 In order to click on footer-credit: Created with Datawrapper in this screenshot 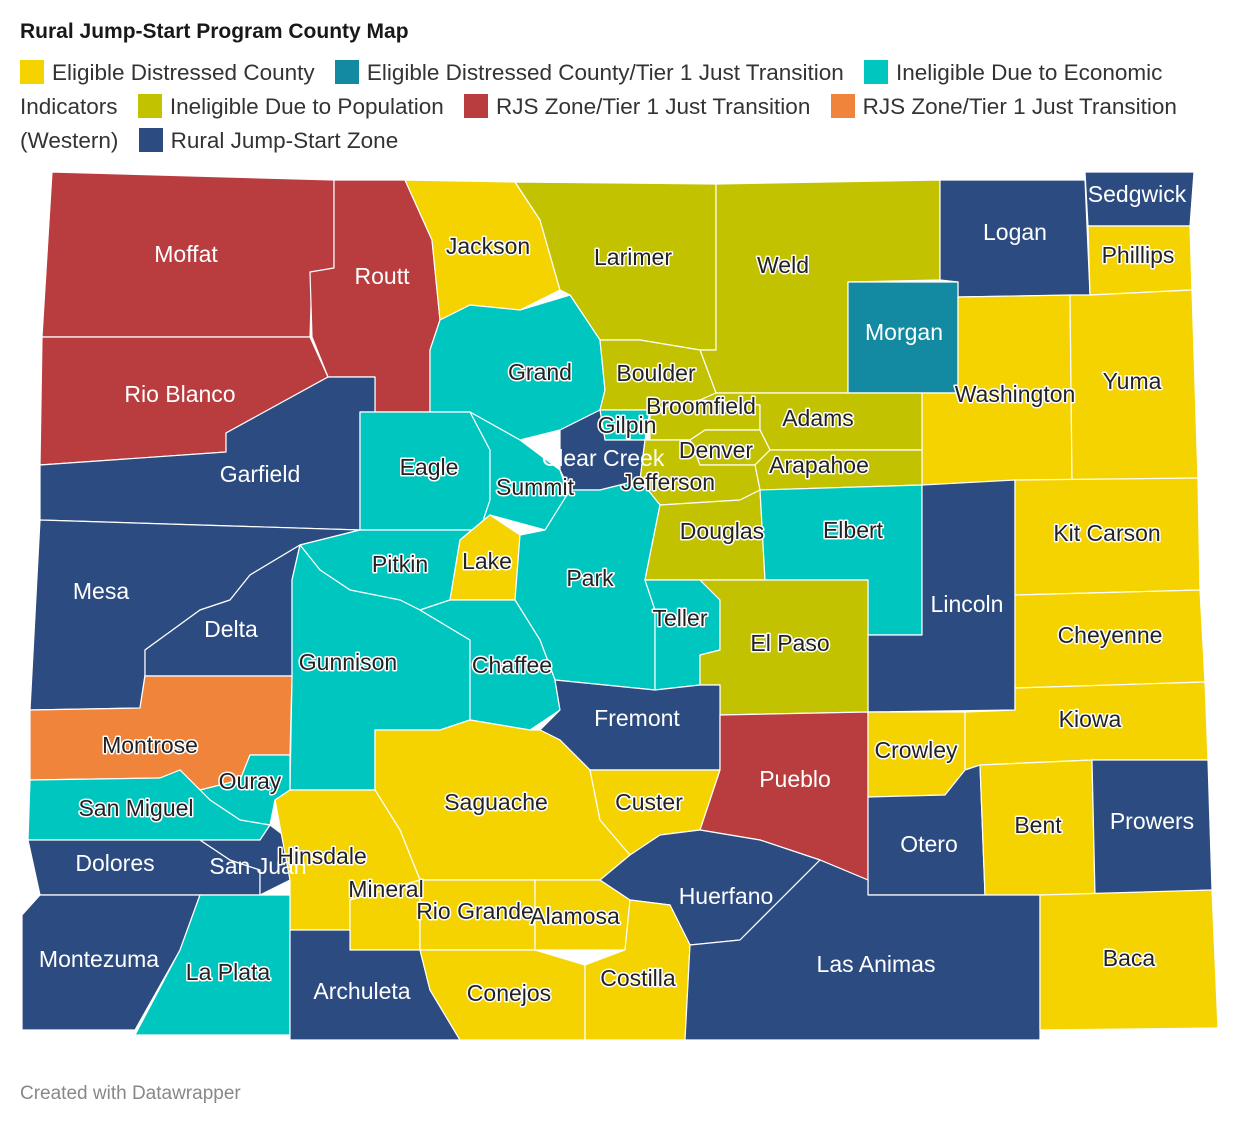, I will do `click(130, 1093)`.